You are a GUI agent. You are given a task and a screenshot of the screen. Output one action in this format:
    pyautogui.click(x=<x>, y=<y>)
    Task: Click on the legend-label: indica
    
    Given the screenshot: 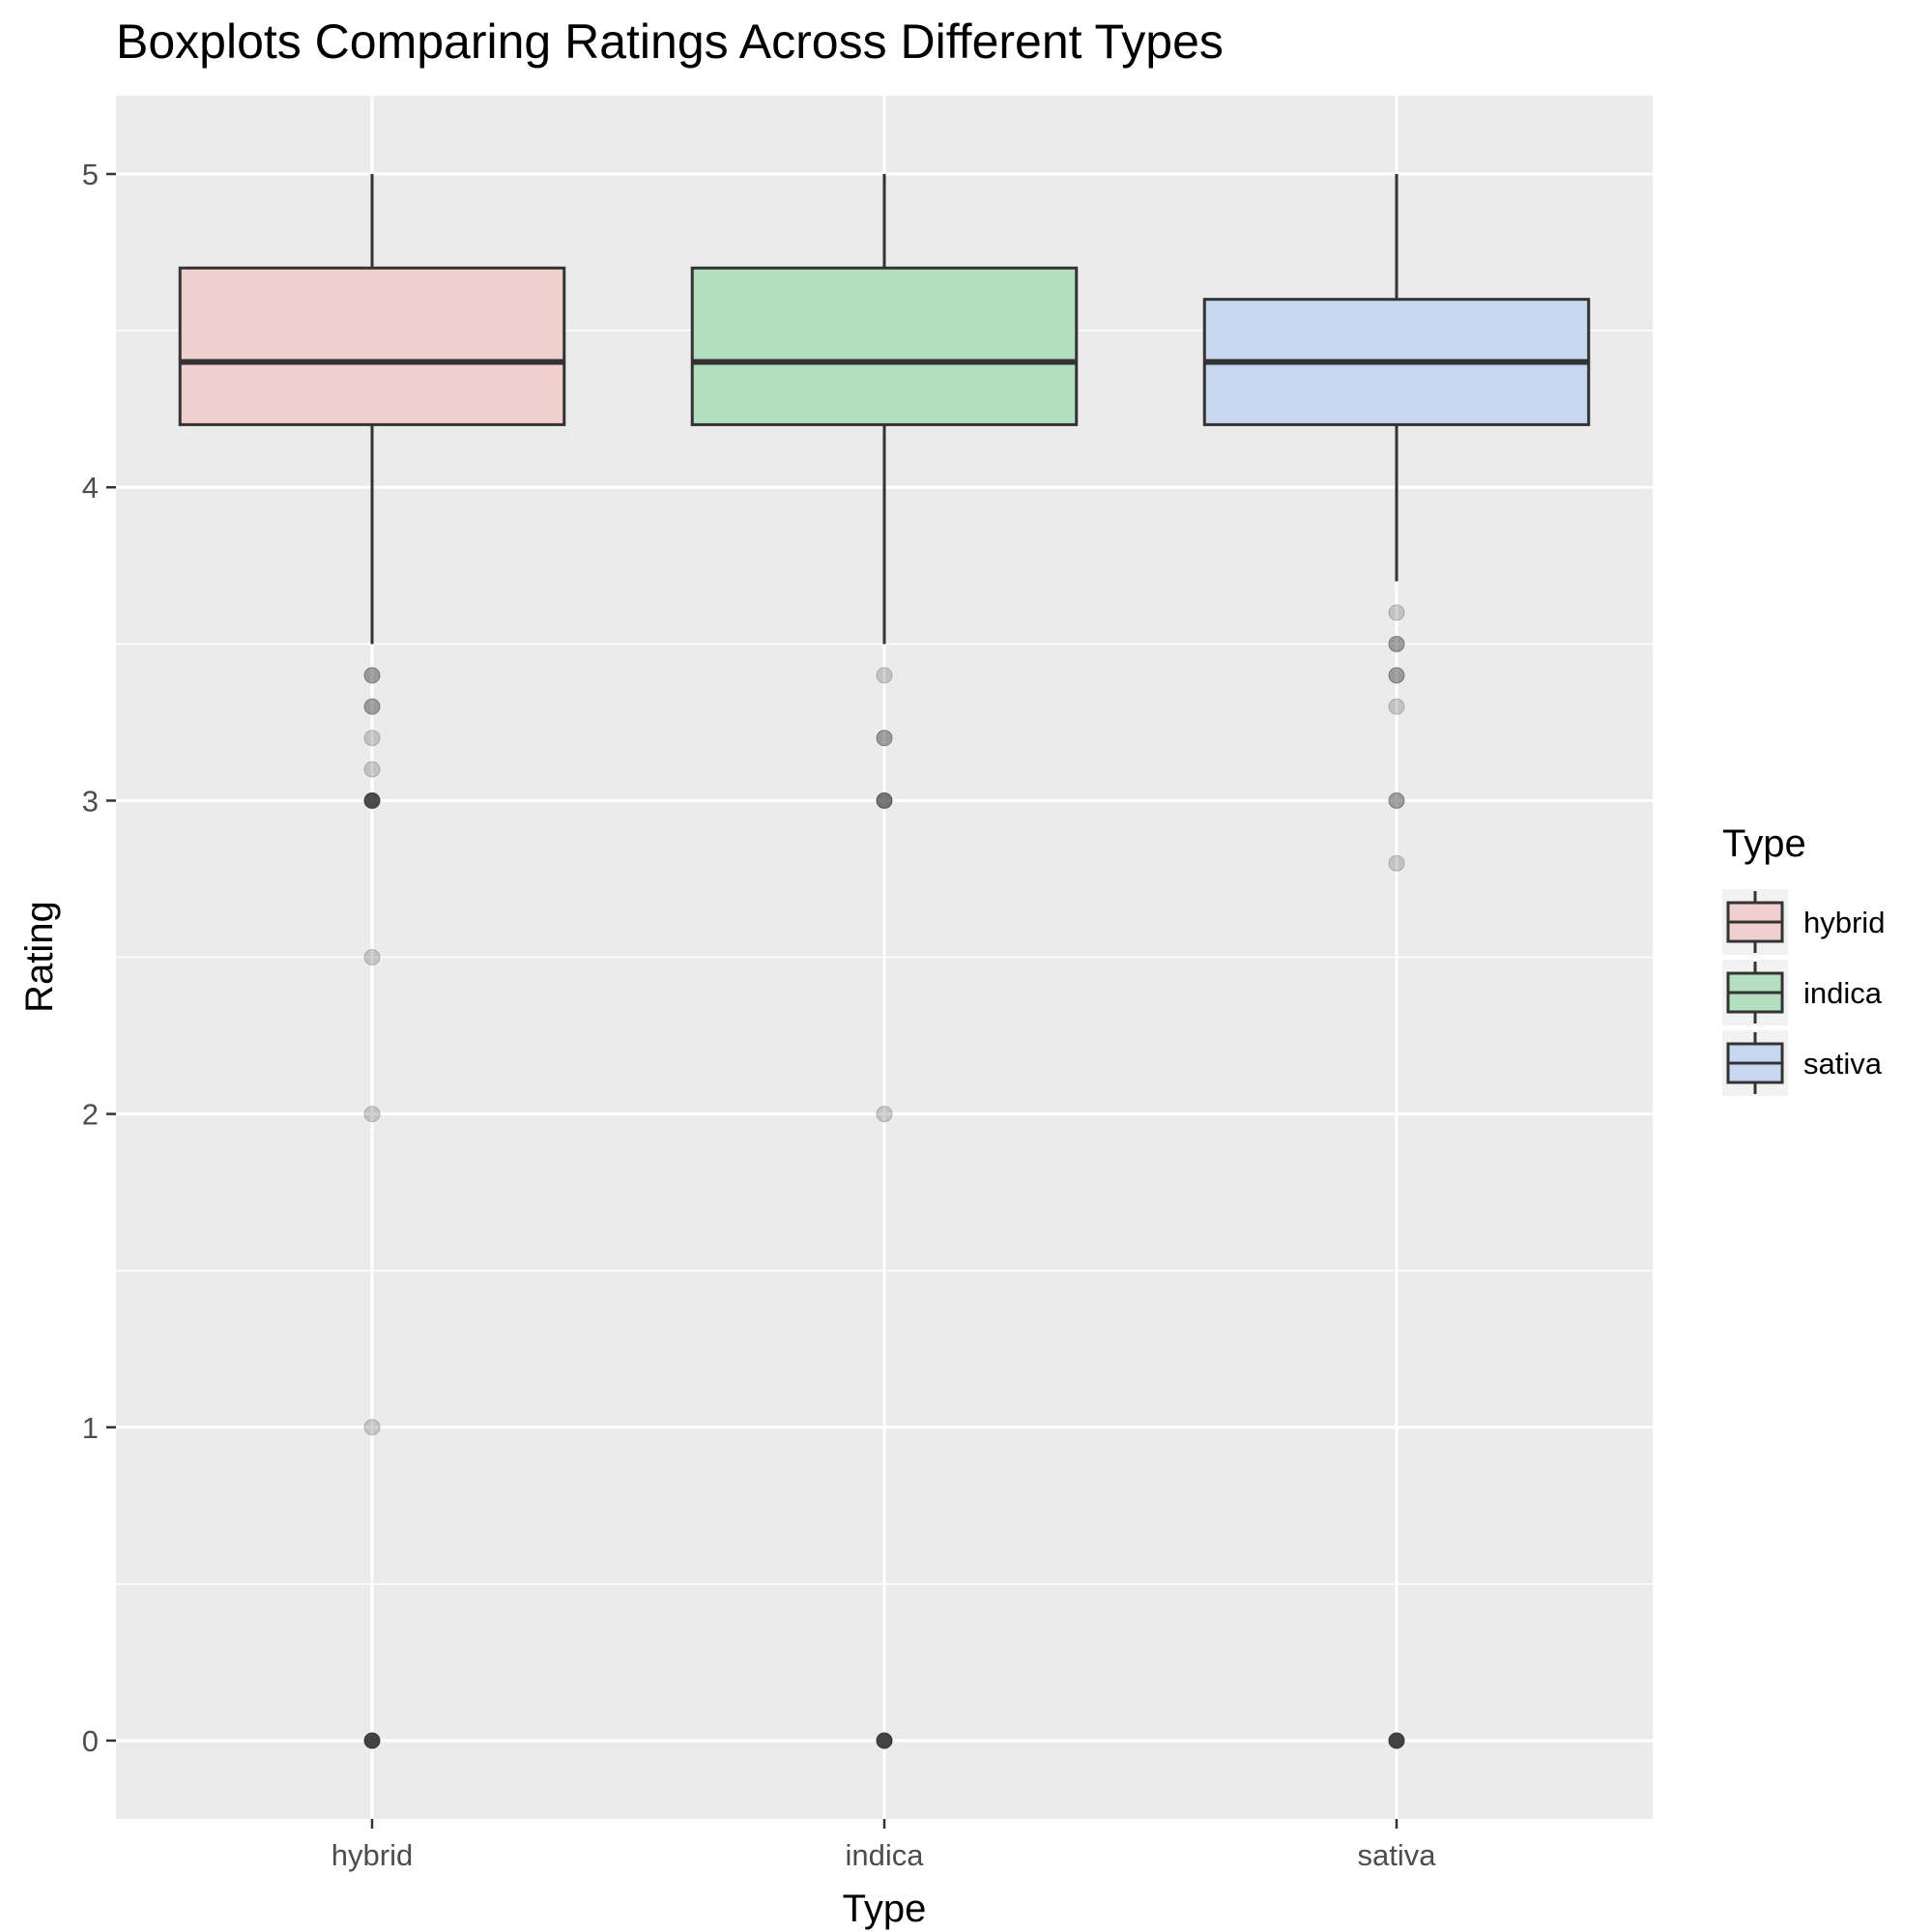 What is the action you would take?
    pyautogui.click(x=1843, y=993)
    